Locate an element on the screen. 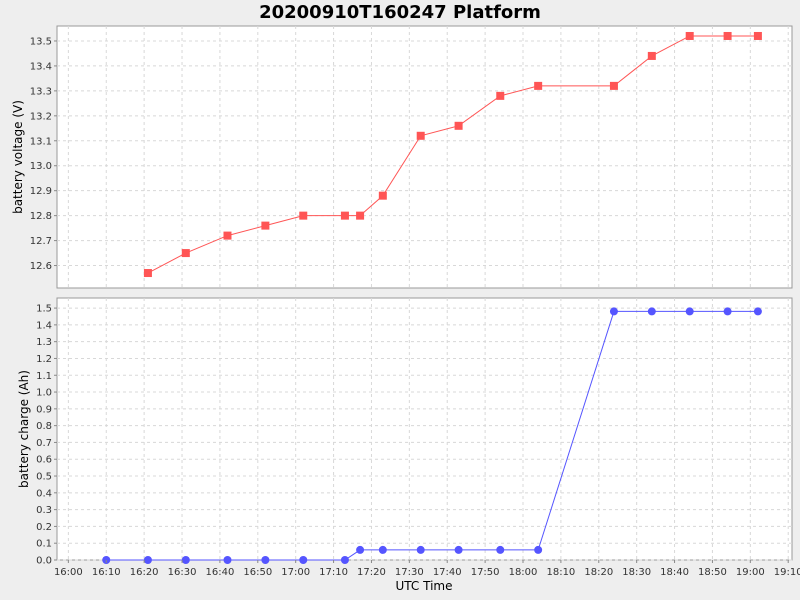 Image resolution: width=800 pixels, height=600 pixels. x-axis-label: UTC Time is located at coordinates (424, 586).